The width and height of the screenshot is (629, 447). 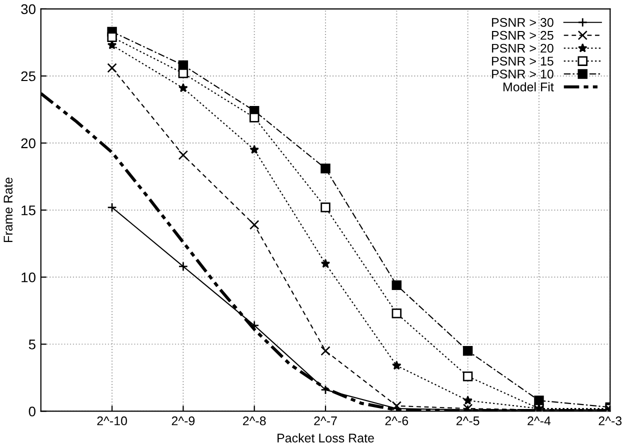 What do you see at coordinates (112, 421) in the screenshot?
I see `x-tick-label: 2^-10` at bounding box center [112, 421].